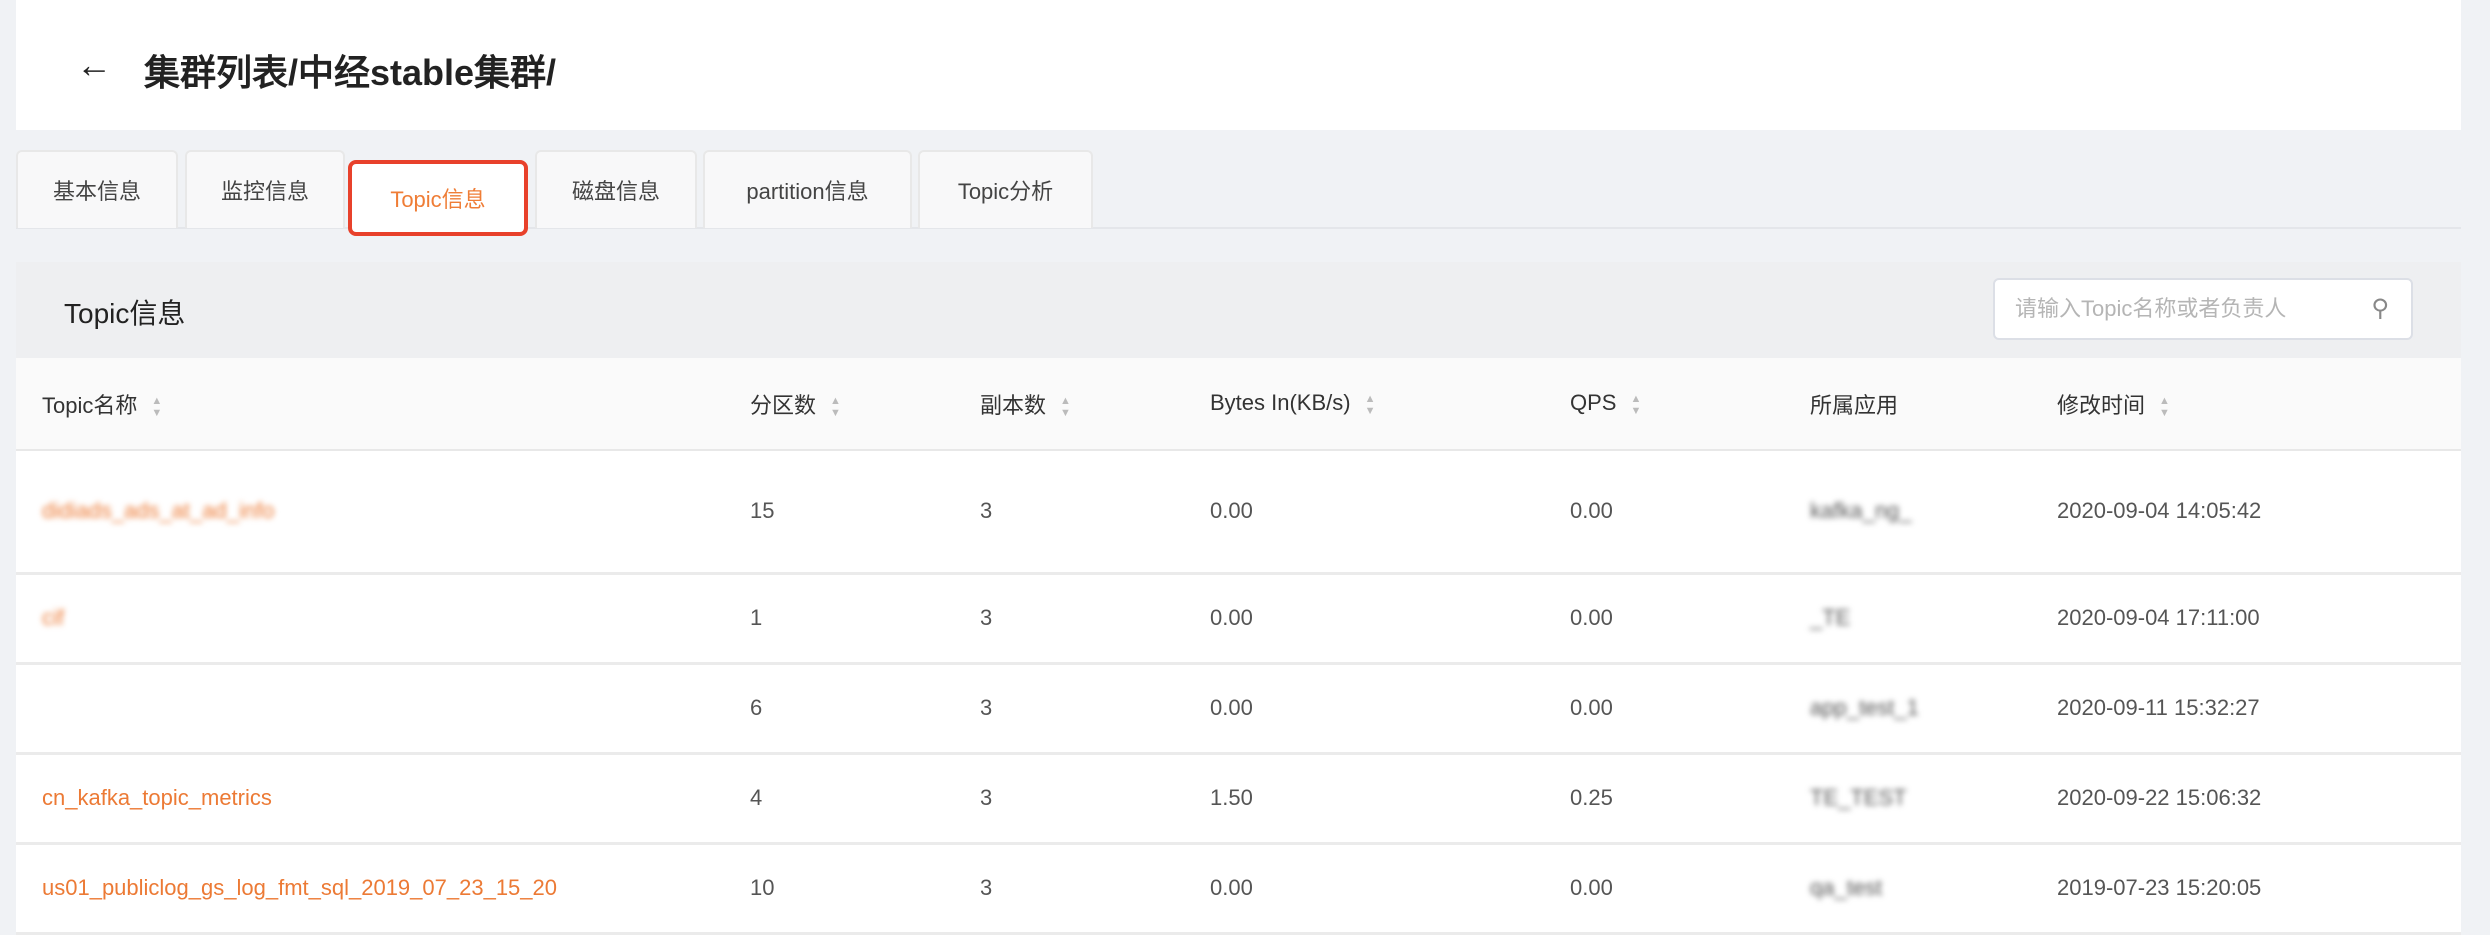 The width and height of the screenshot is (2490, 935). I want to click on topic-name-cell: cif, so click(383, 619).